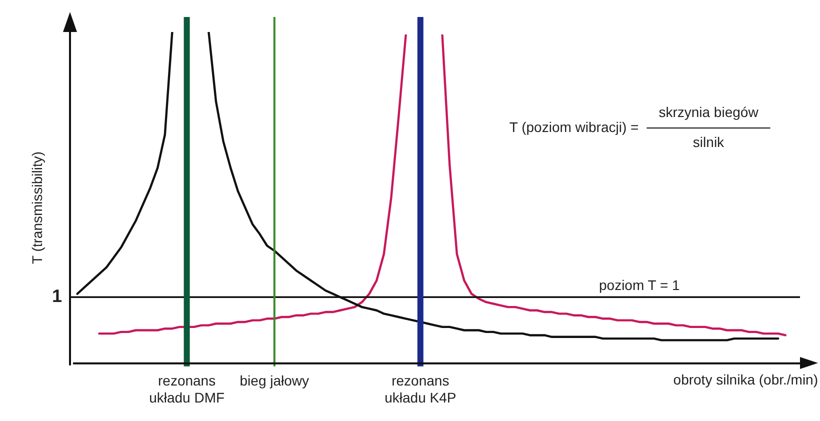 This screenshot has height=421, width=820. I want to click on x-tick-label: bieg jałowy, so click(275, 380).